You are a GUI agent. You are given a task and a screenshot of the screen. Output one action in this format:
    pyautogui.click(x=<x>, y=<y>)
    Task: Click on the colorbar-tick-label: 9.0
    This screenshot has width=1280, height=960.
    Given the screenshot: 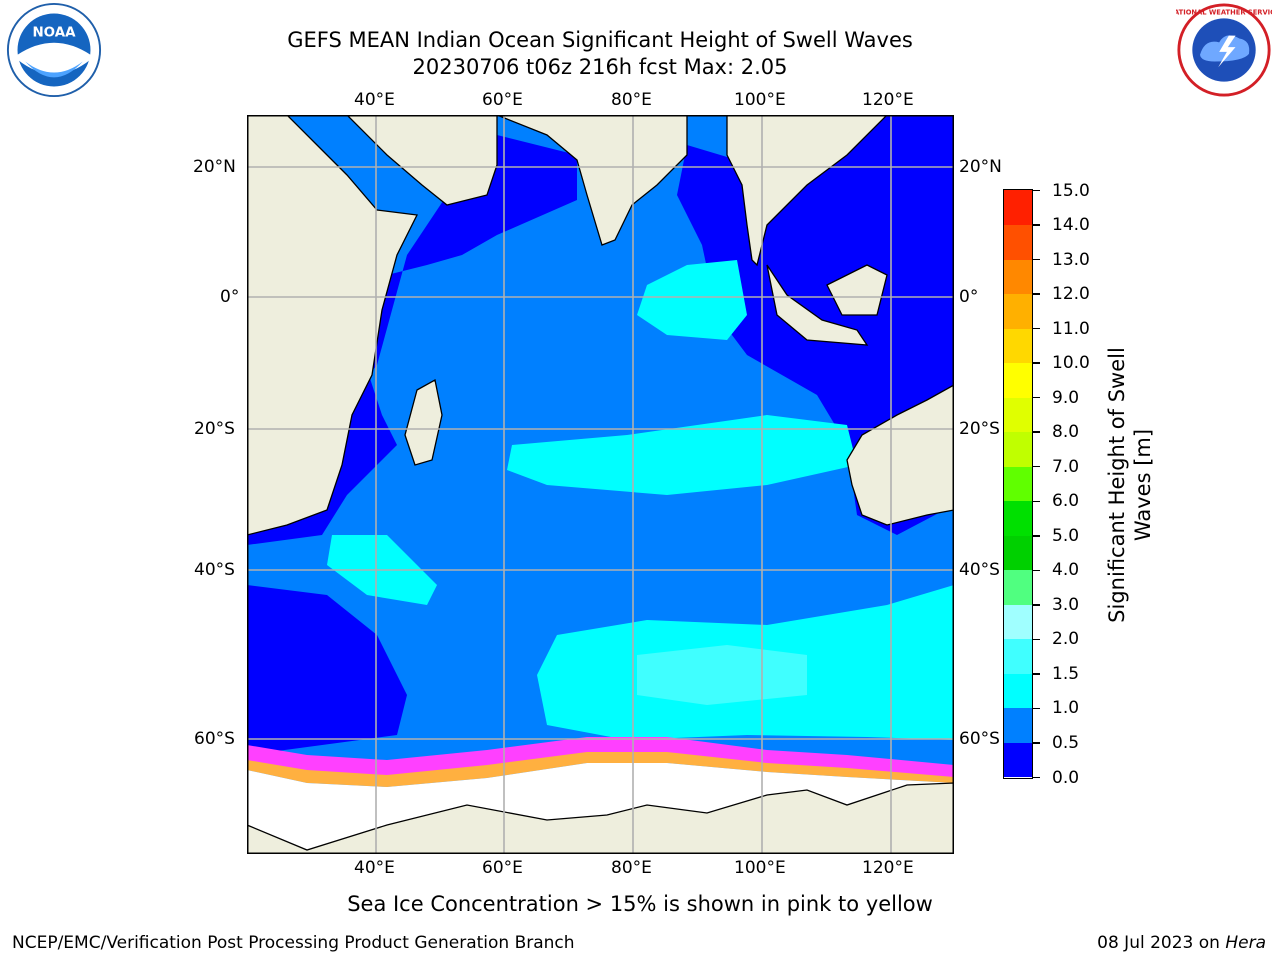 What is the action you would take?
    pyautogui.click(x=1066, y=397)
    